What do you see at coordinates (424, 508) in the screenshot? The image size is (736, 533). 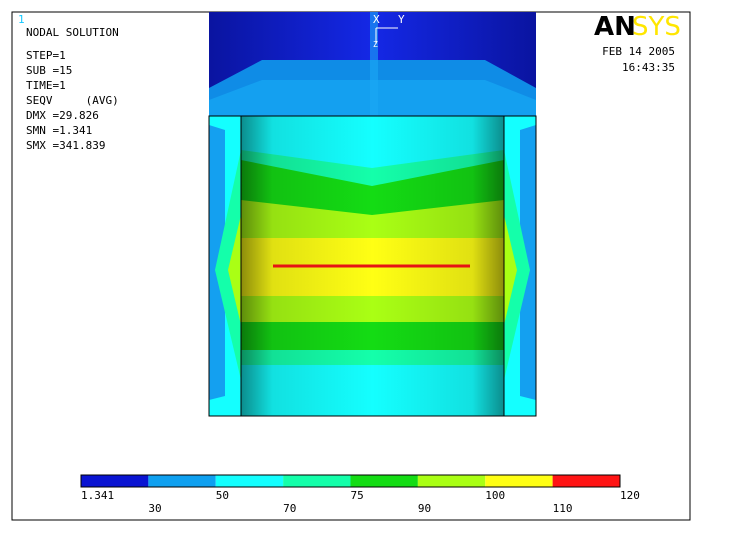 I see `legend-label: 90` at bounding box center [424, 508].